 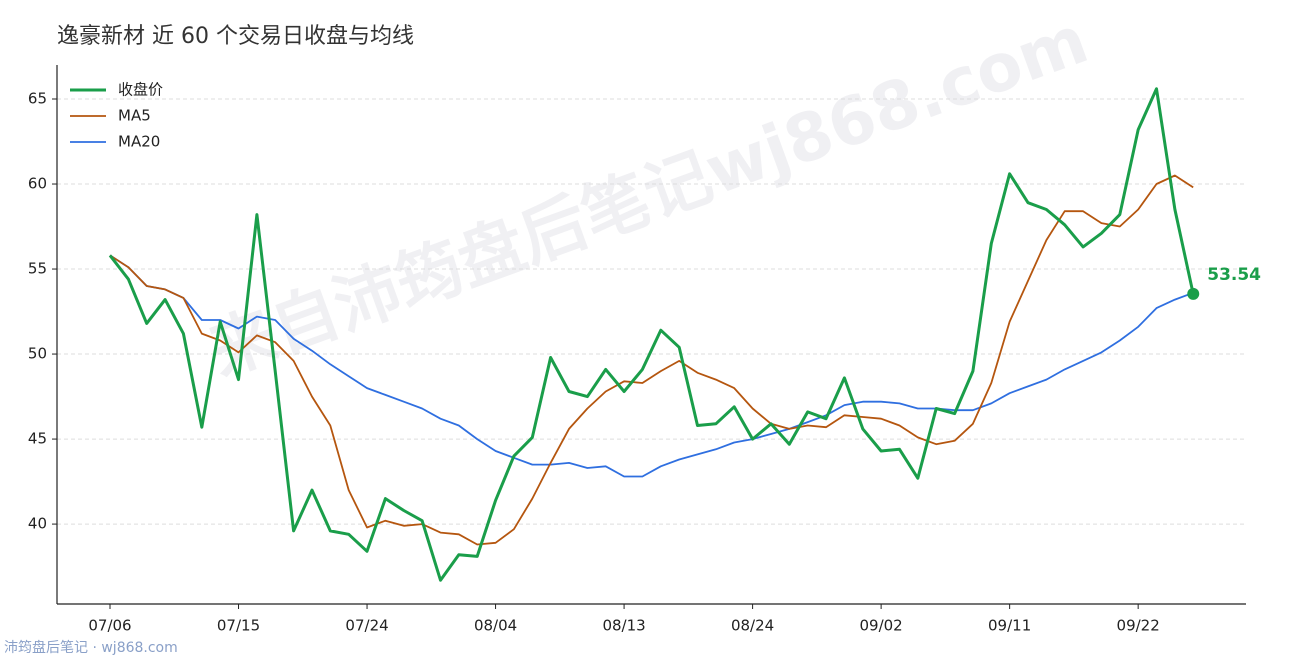 What do you see at coordinates (495, 626) in the screenshot?
I see `x-tick-label: 08/04` at bounding box center [495, 626].